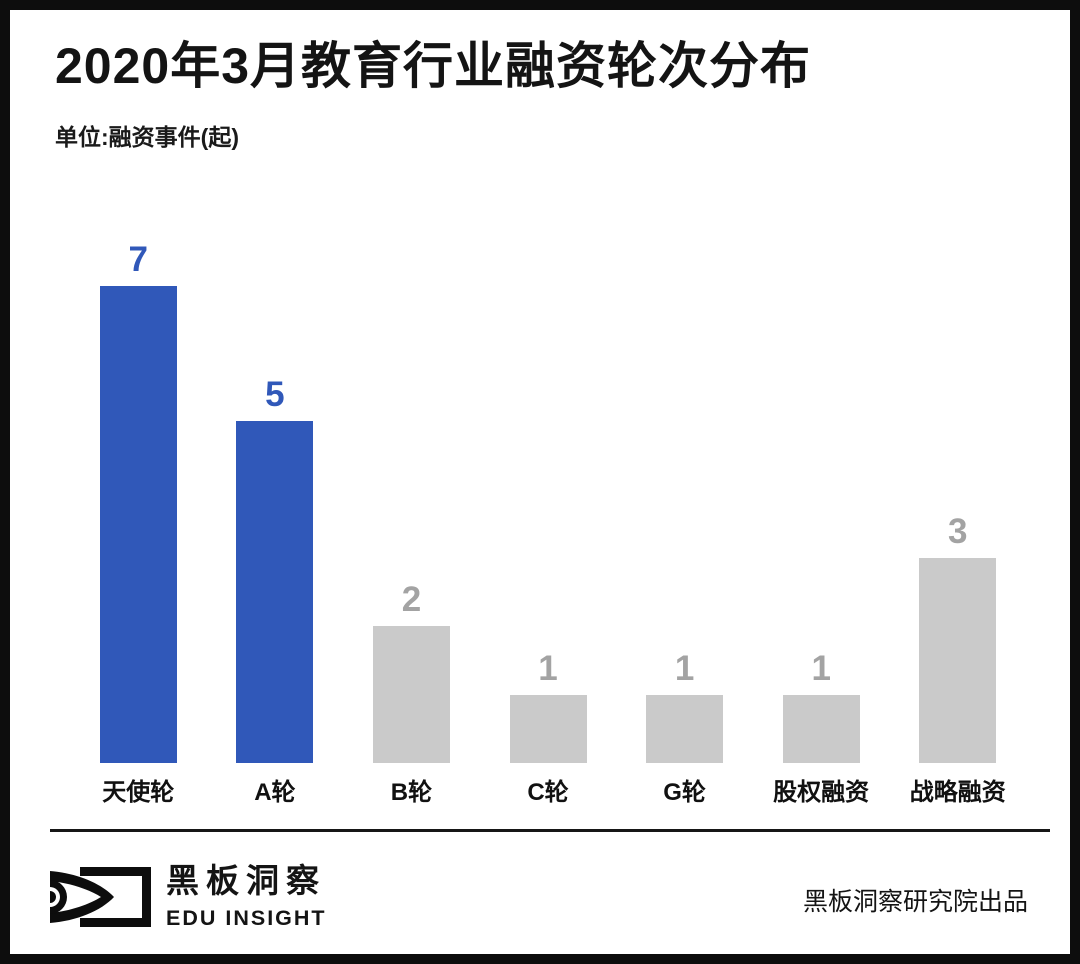 This screenshot has height=964, width=1080. I want to click on credit-text: 黑板洞察研究院出品, so click(915, 902).